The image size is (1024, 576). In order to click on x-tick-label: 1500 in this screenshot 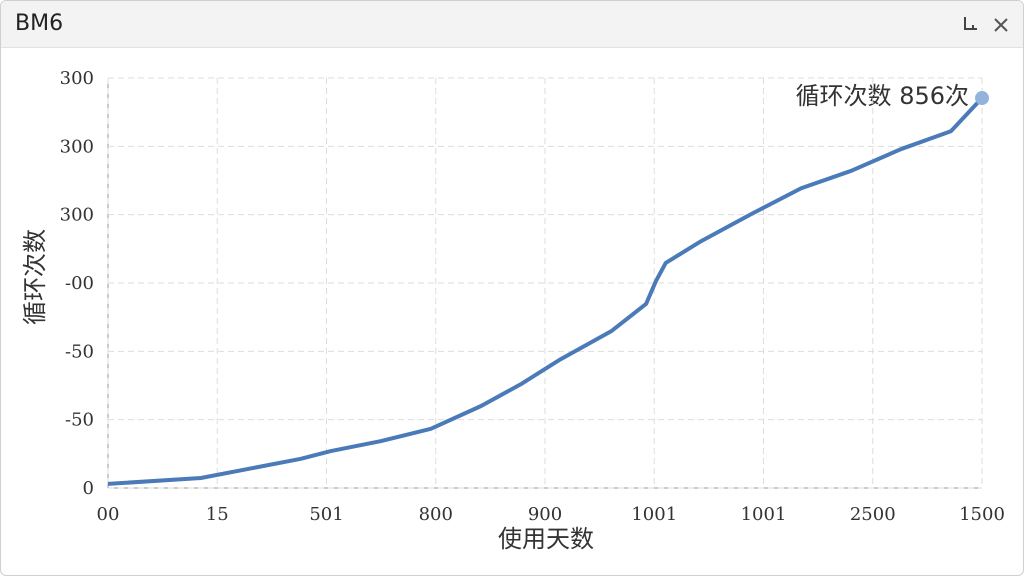, I will do `click(982, 514)`.